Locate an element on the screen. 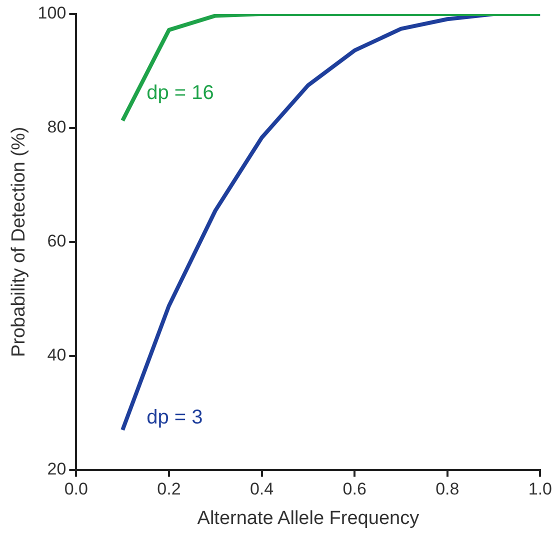 Image resolution: width=555 pixels, height=540 pixels. series-label: dp = 16 is located at coordinates (180, 93).